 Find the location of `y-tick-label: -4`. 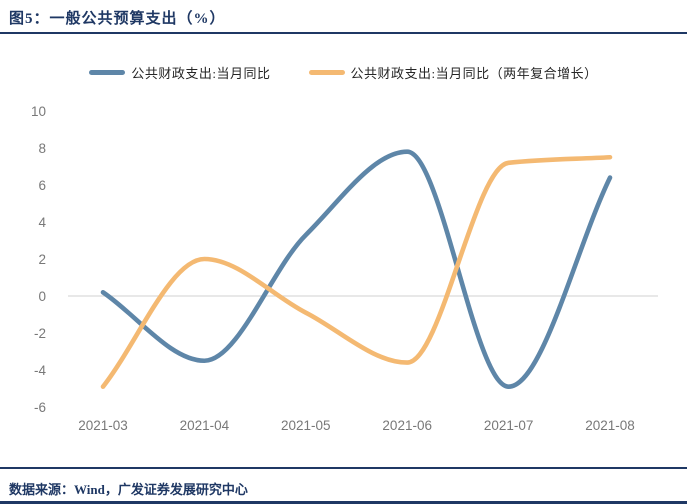

y-tick-label: -4 is located at coordinates (40, 370).